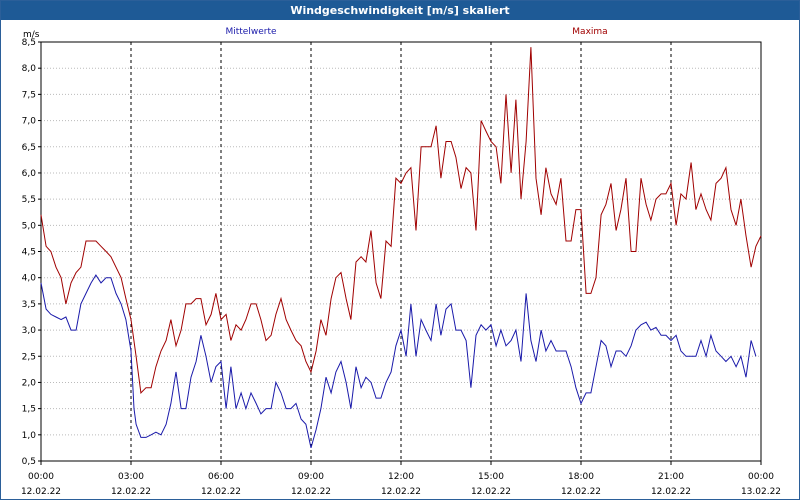  I want to click on y-tick-label: 6,0, so click(29, 174).